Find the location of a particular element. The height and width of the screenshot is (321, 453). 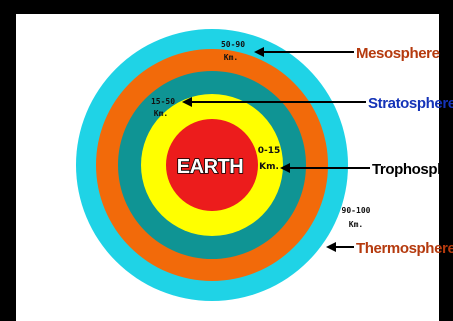

stratosphere-arrowhead is located at coordinates (187, 102).